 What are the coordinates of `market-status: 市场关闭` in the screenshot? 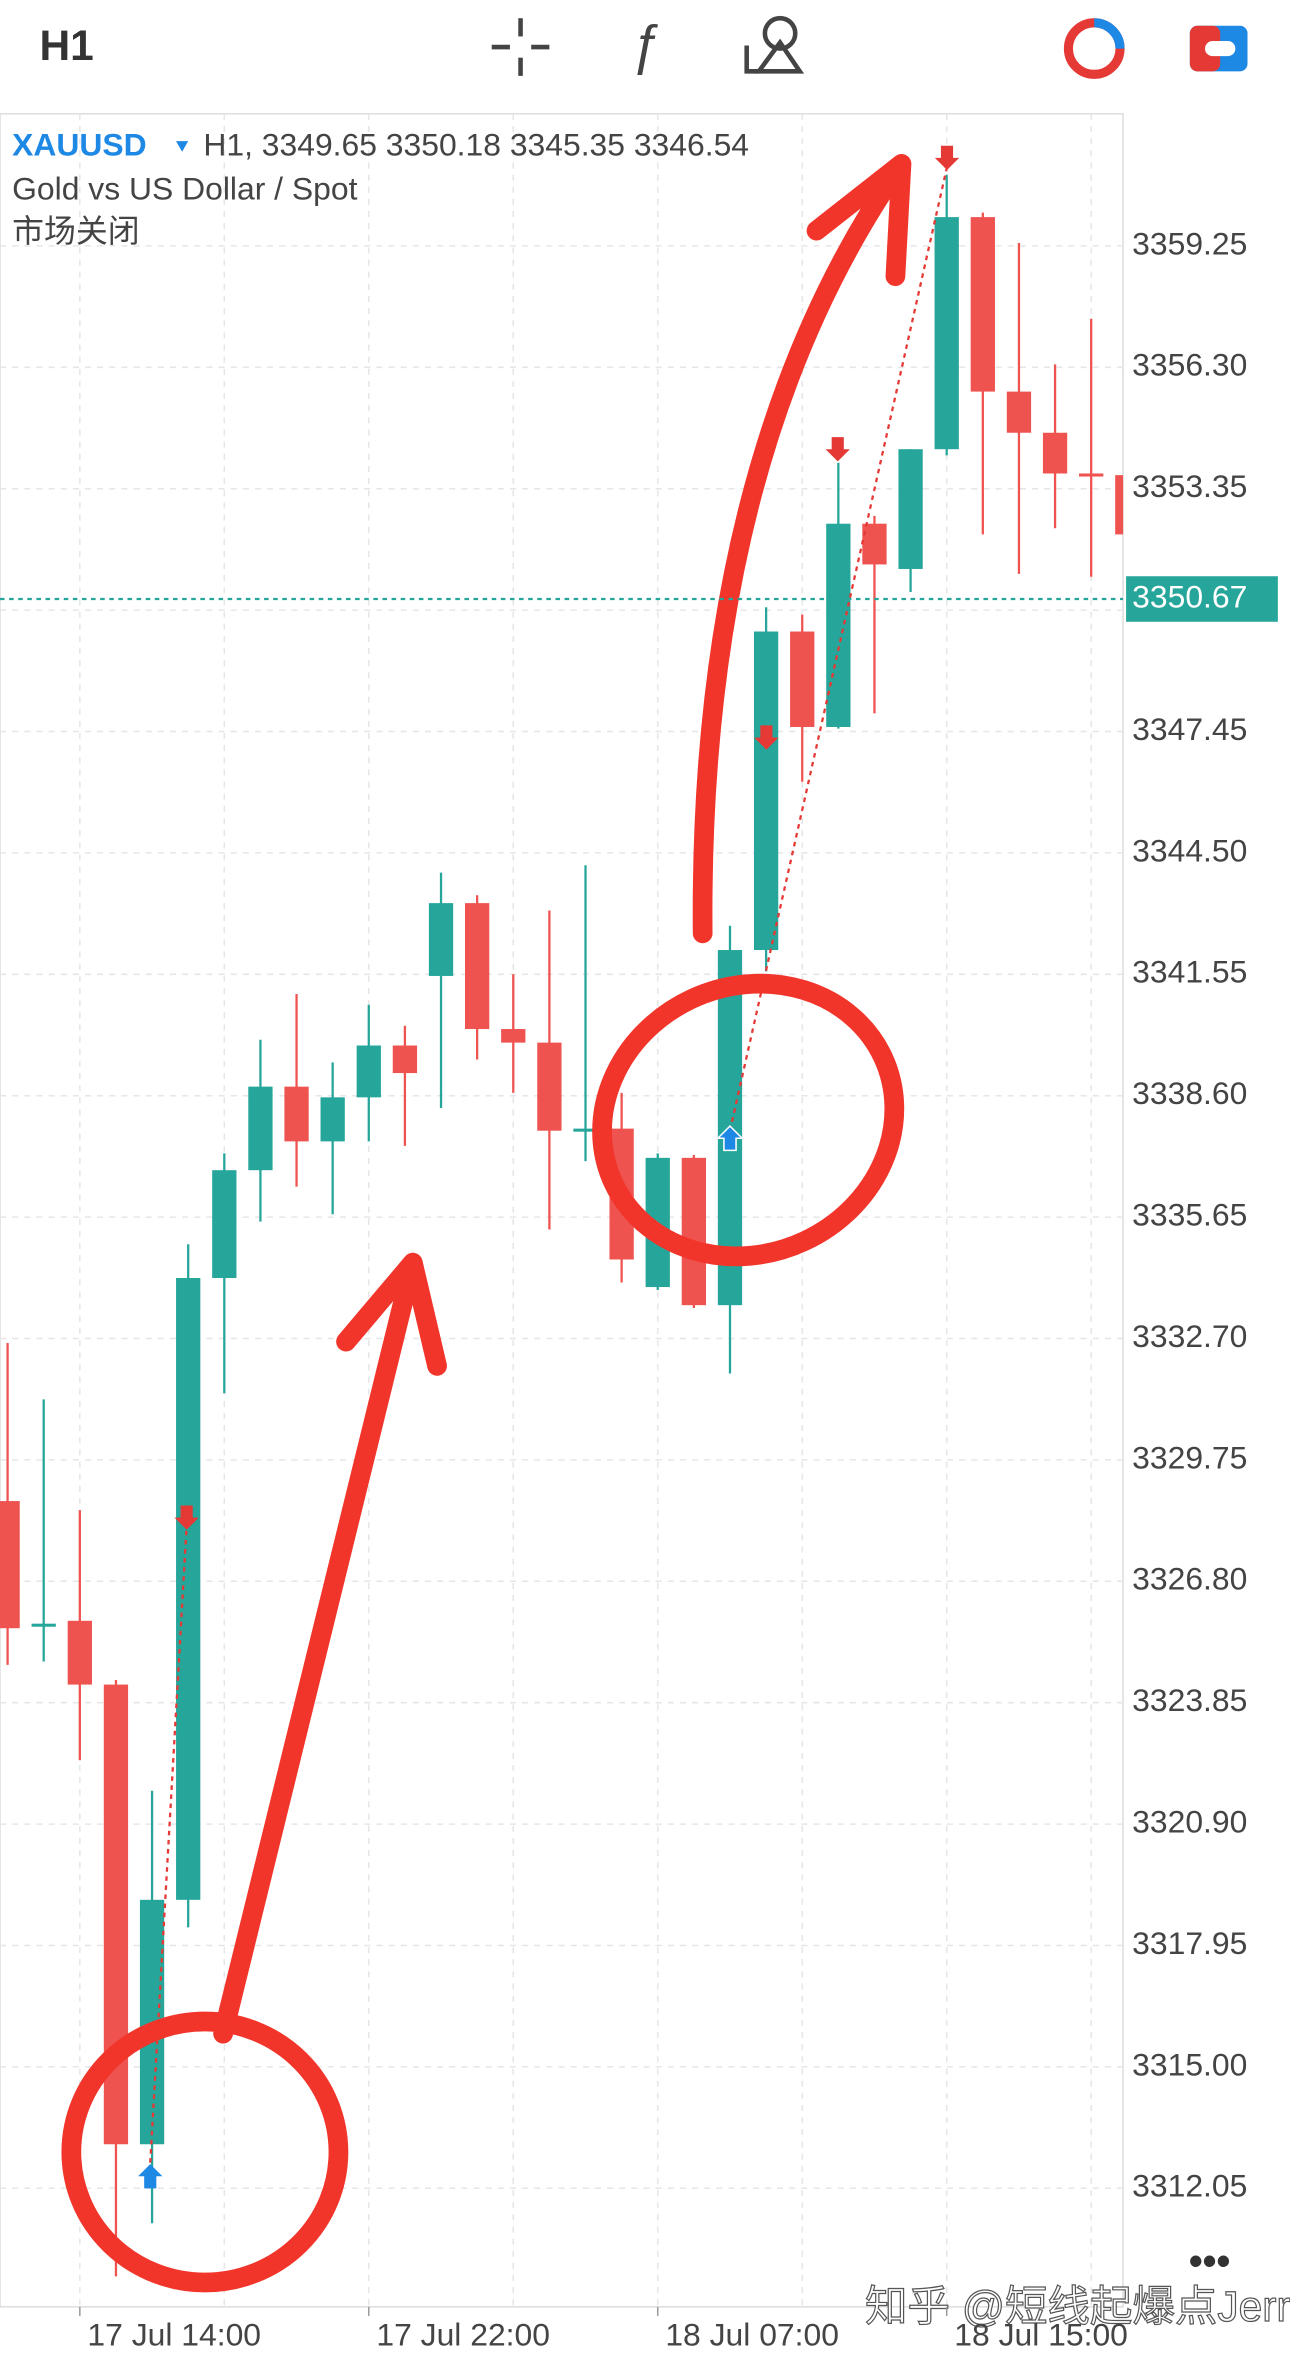 It's located at (75, 231).